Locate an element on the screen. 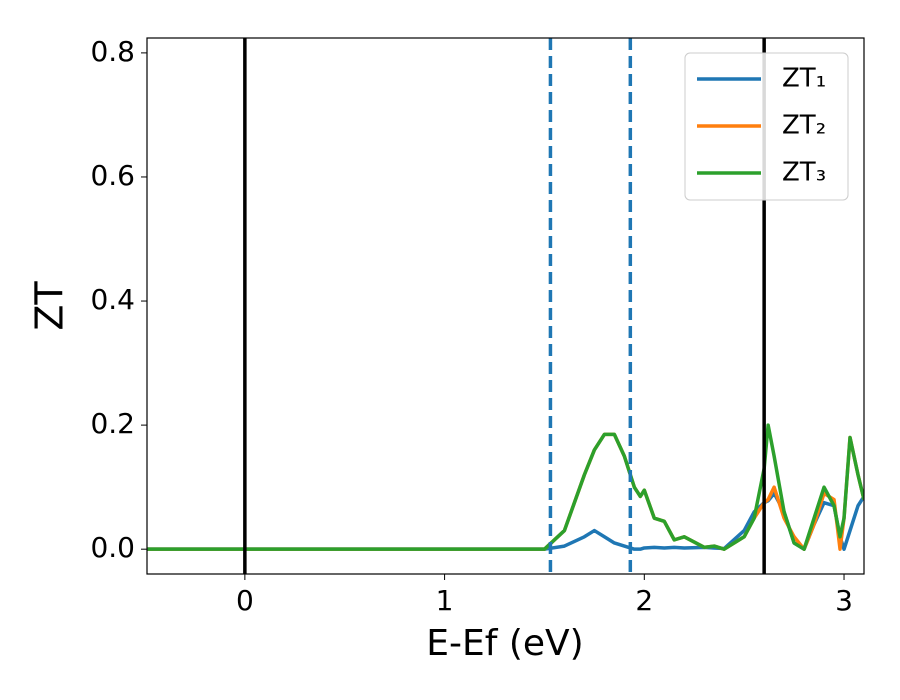  plot-area is located at coordinates (505, 487).